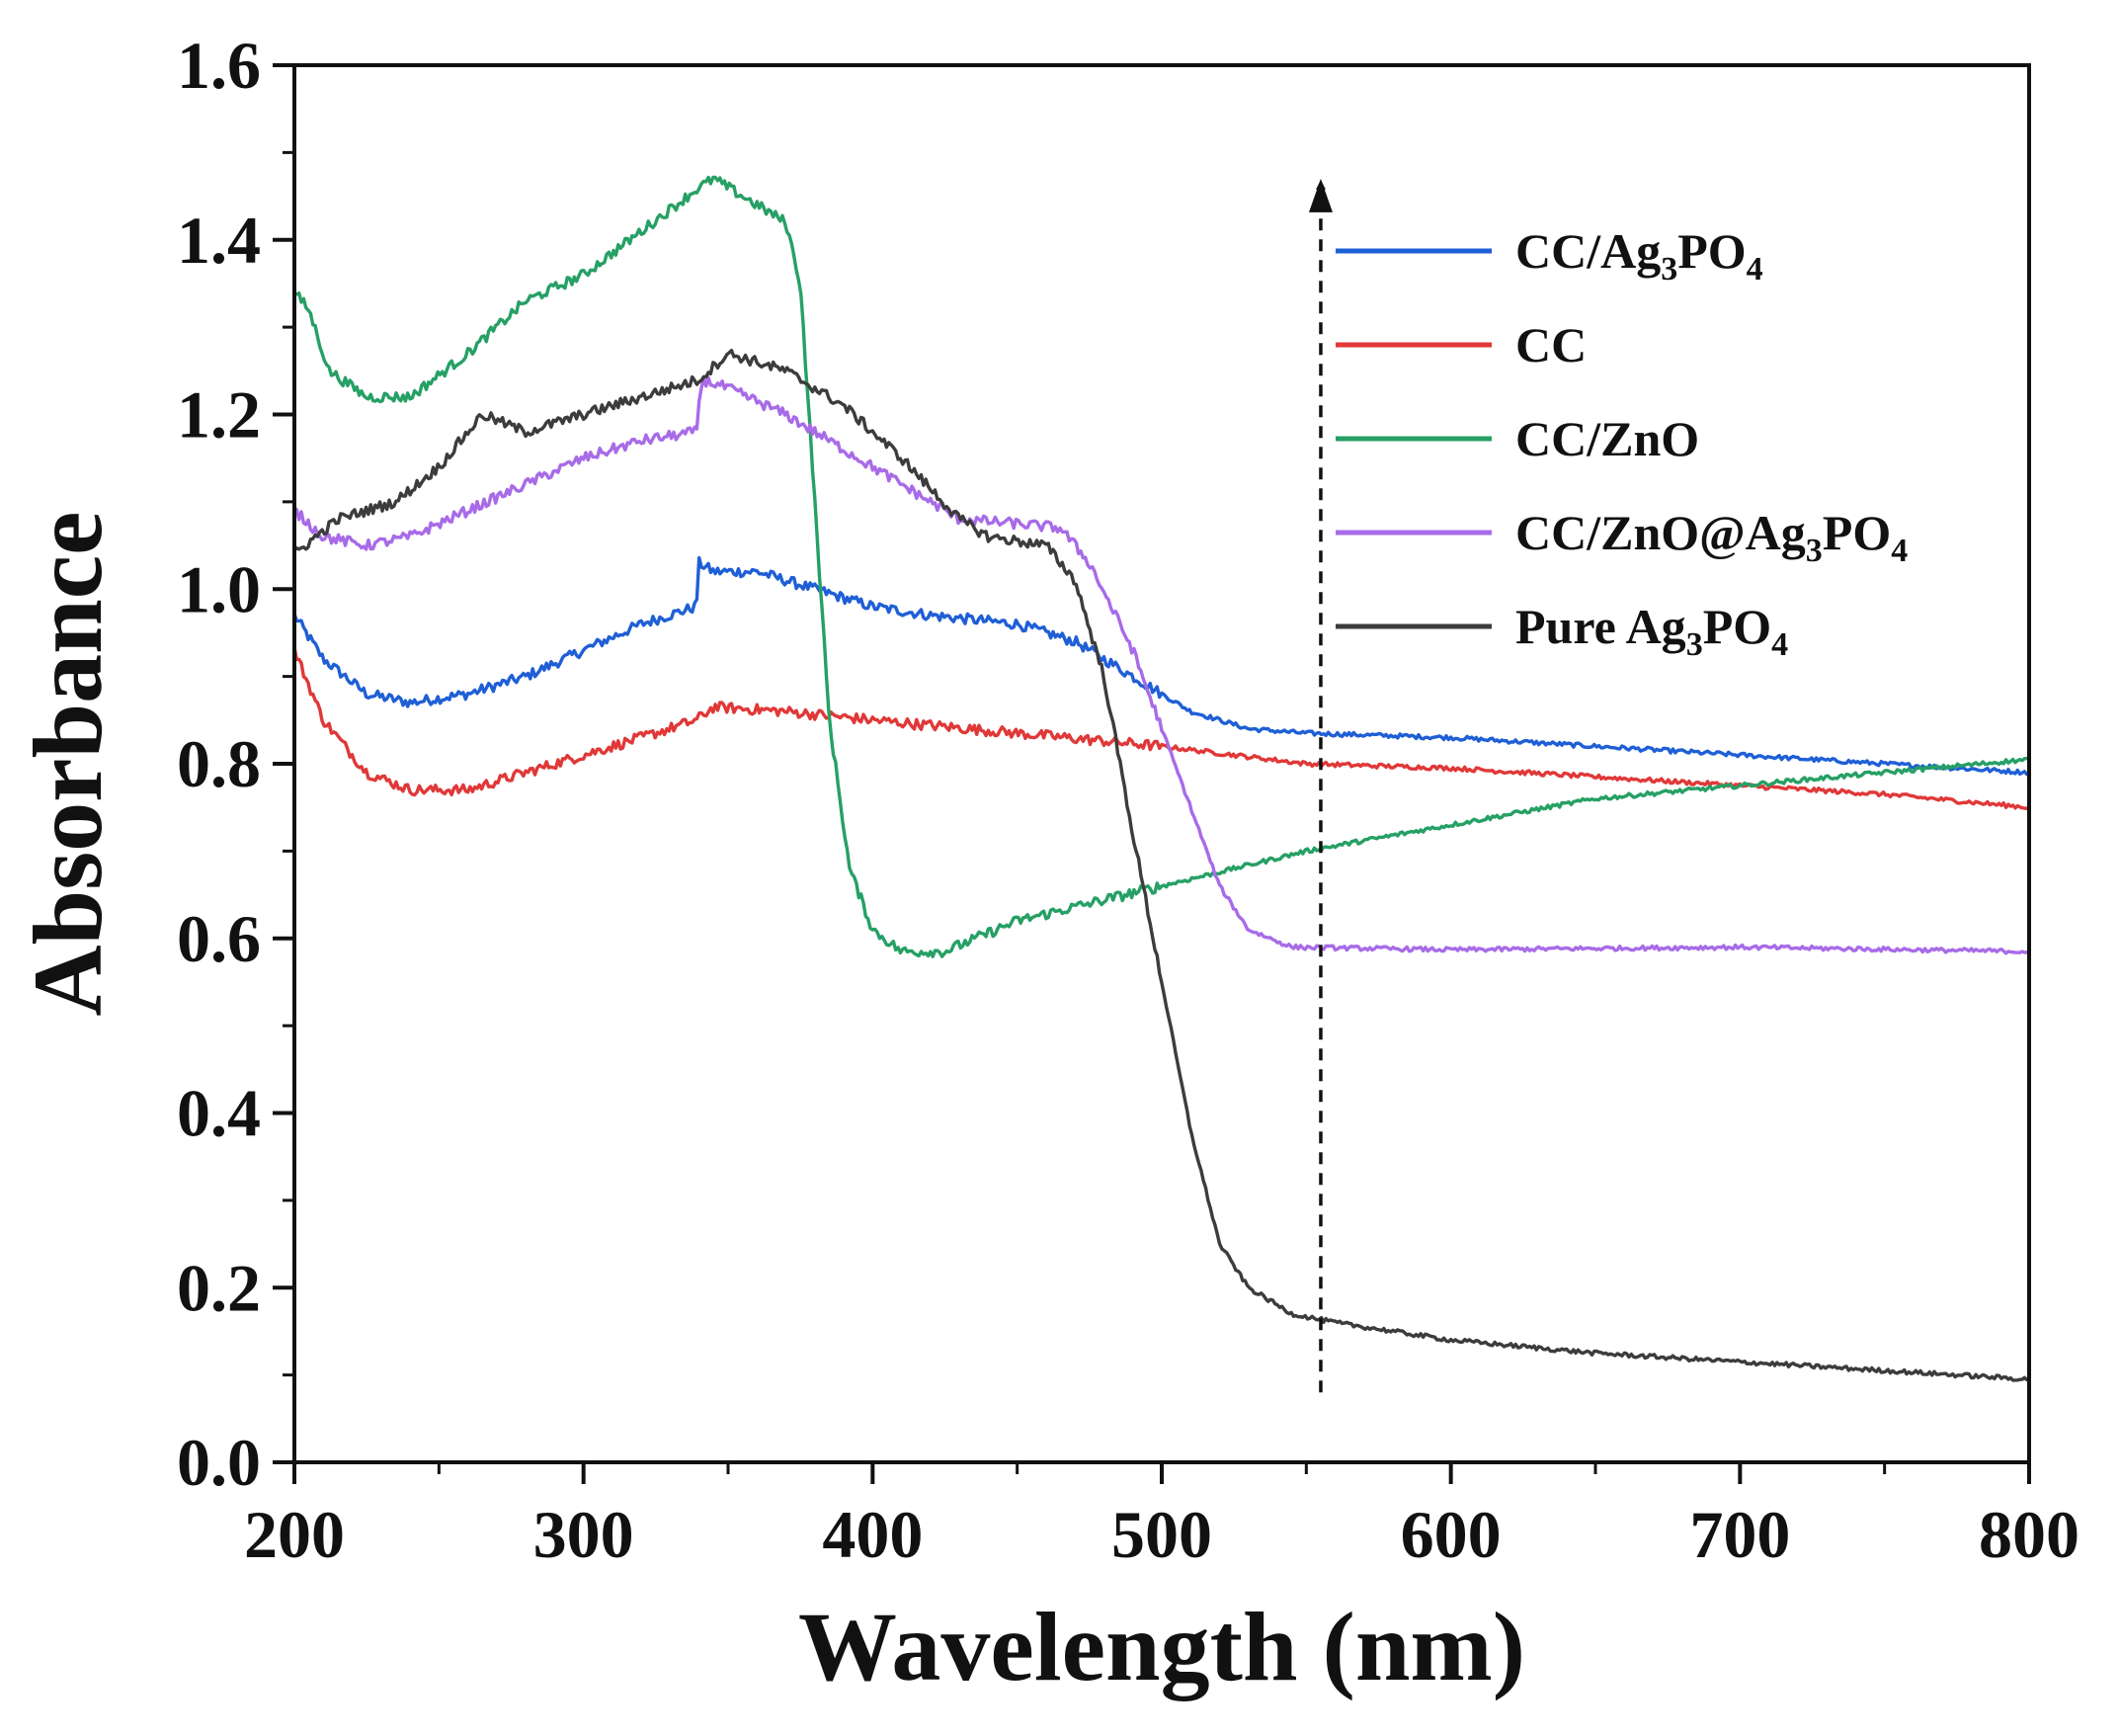  What do you see at coordinates (583, 1535) in the screenshot?
I see `x-tick-label-300: 300` at bounding box center [583, 1535].